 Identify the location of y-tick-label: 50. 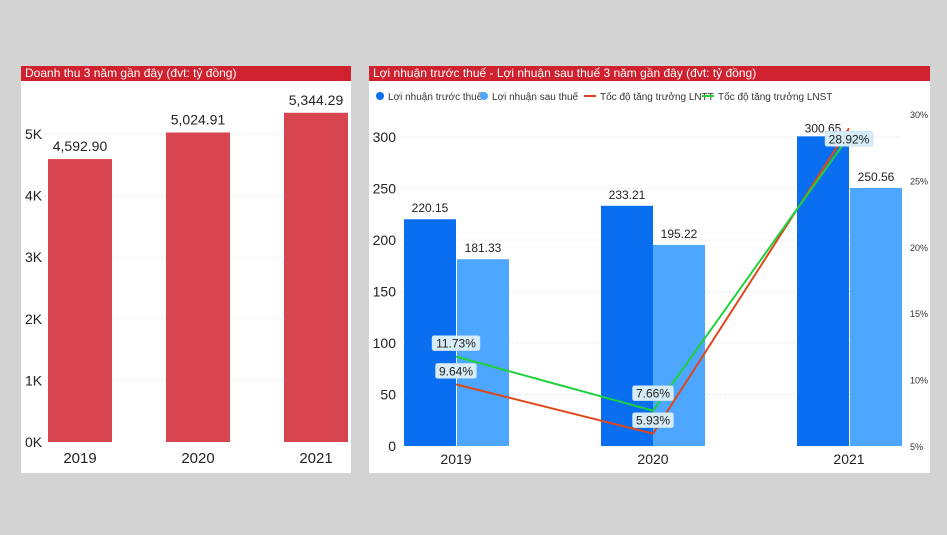
(388, 395).